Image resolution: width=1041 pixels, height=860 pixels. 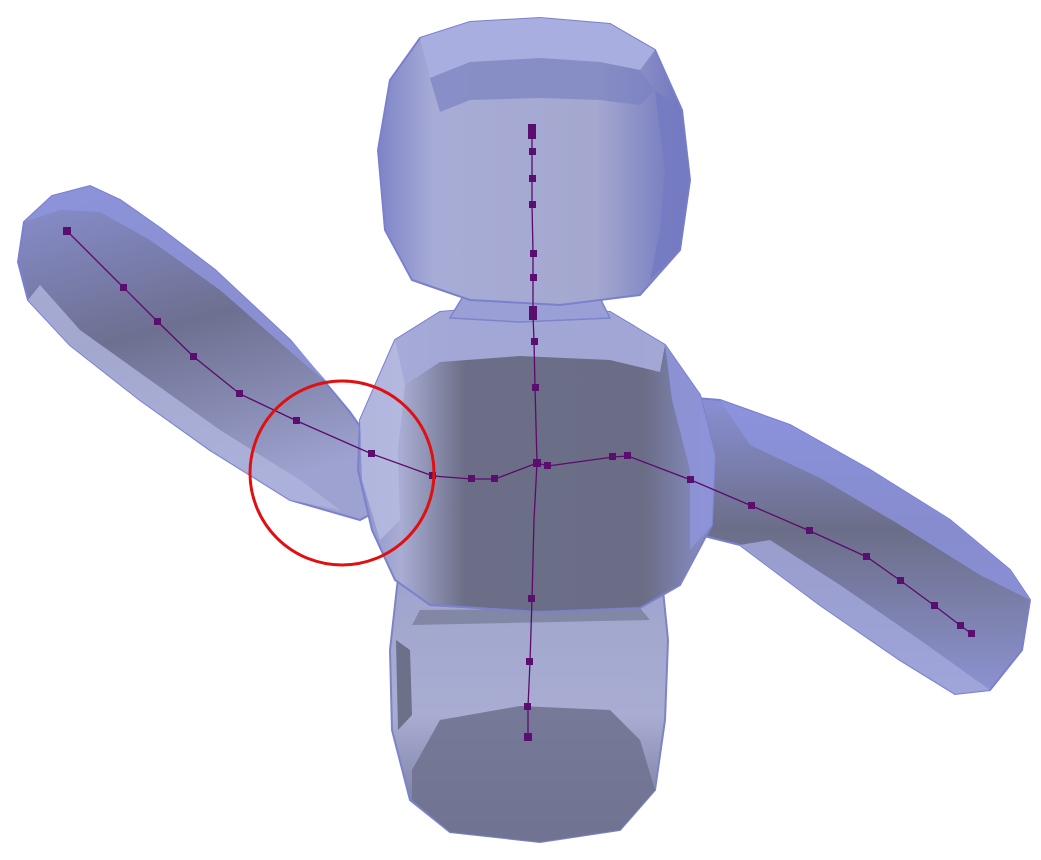 What do you see at coordinates (529, 701) in the screenshot?
I see `waist-mesh` at bounding box center [529, 701].